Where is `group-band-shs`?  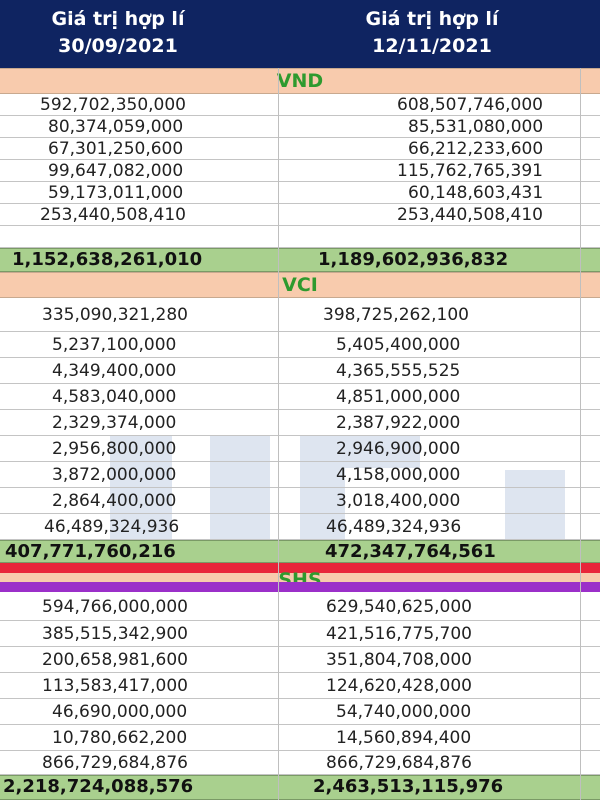 group-band-shs is located at coordinates (300, 577).